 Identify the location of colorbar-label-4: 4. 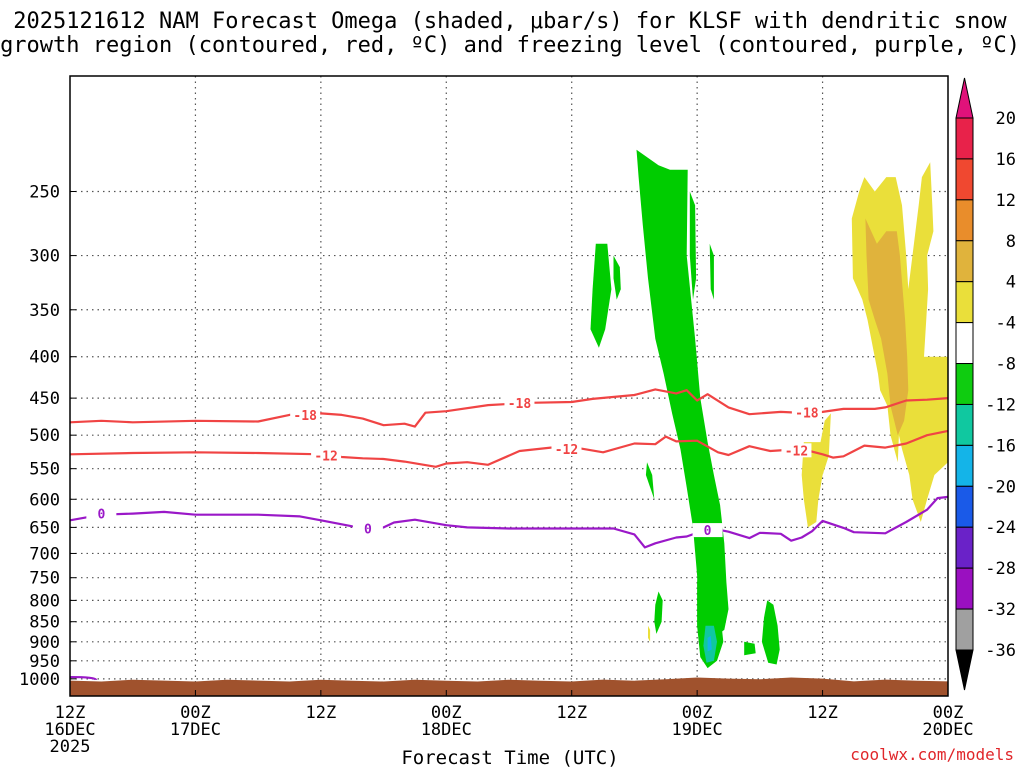
(1011, 283).